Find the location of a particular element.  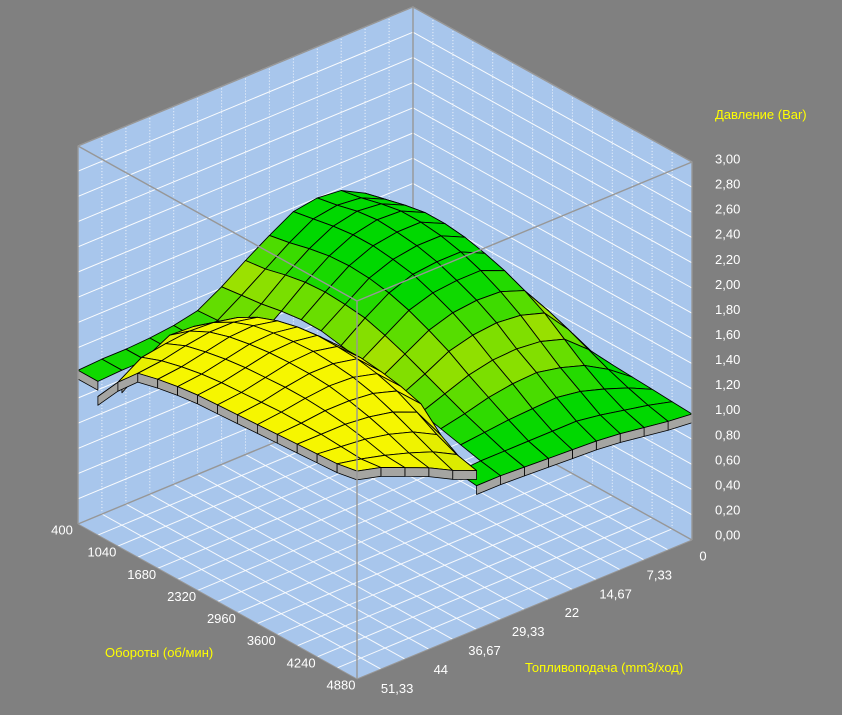

z-tick-label: 0,20 is located at coordinates (727, 510).